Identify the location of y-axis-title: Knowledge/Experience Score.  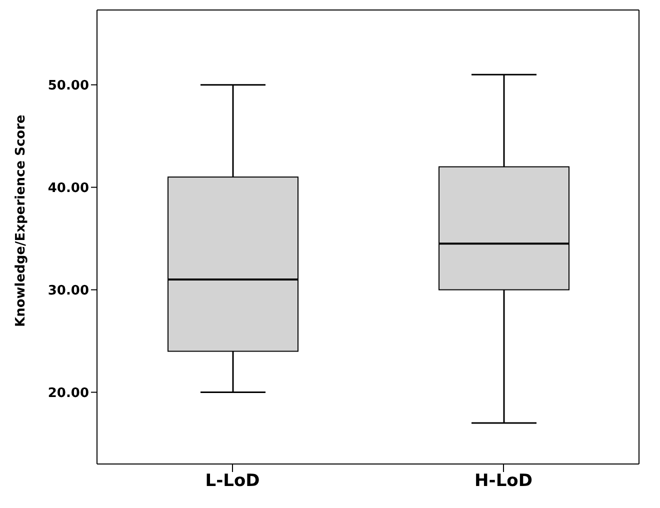
(21, 220).